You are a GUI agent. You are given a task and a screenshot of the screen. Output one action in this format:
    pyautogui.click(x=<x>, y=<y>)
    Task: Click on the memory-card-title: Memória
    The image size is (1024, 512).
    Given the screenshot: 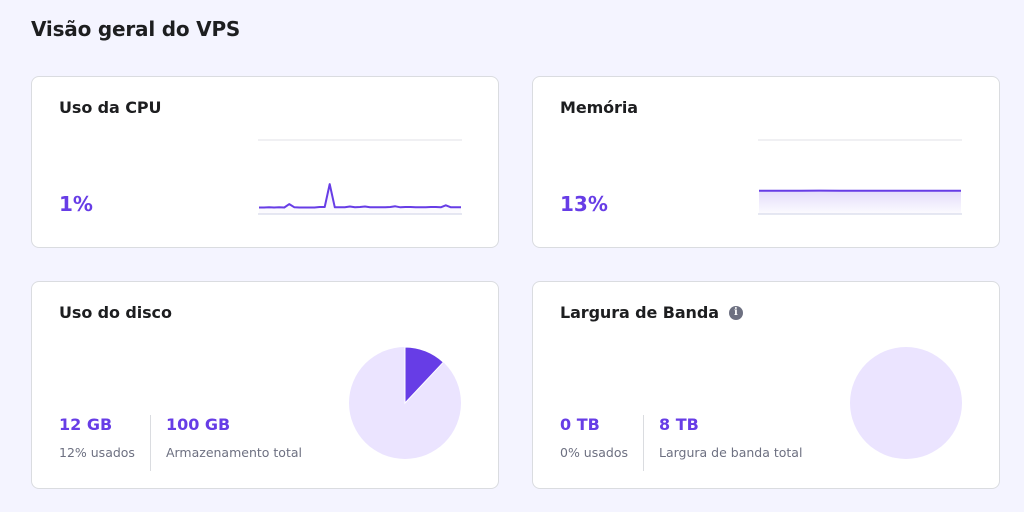 What is the action you would take?
    pyautogui.click(x=599, y=107)
    